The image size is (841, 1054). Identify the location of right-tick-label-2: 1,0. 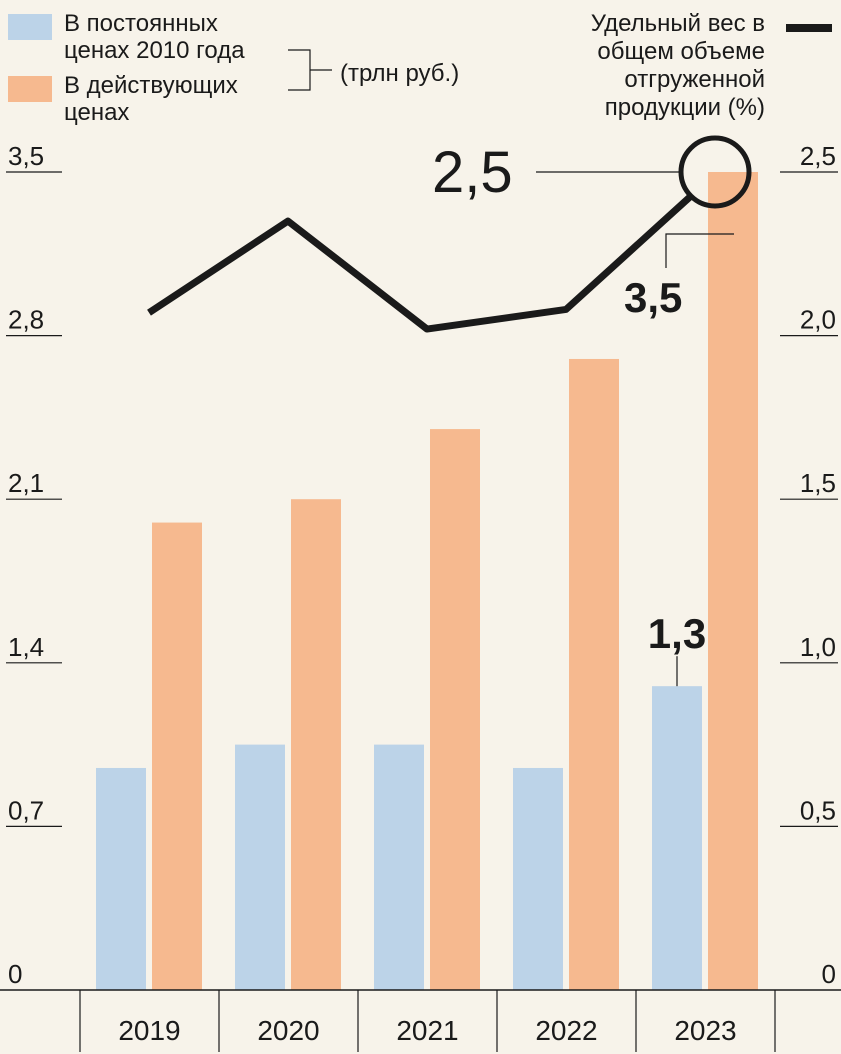
(818, 647).